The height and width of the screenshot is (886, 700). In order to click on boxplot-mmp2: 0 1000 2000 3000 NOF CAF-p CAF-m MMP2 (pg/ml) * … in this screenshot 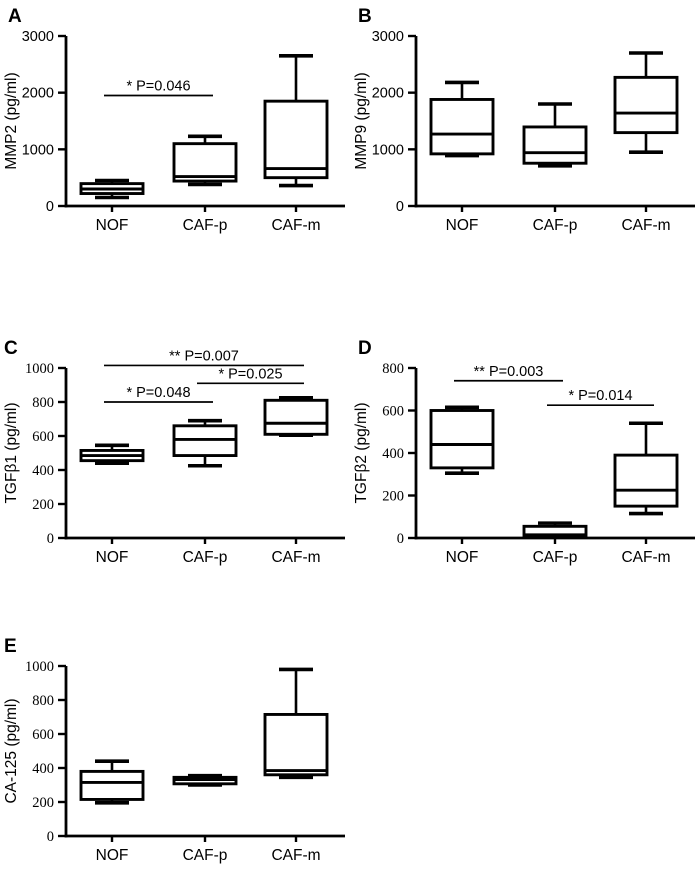, I will do `click(174, 131)`.